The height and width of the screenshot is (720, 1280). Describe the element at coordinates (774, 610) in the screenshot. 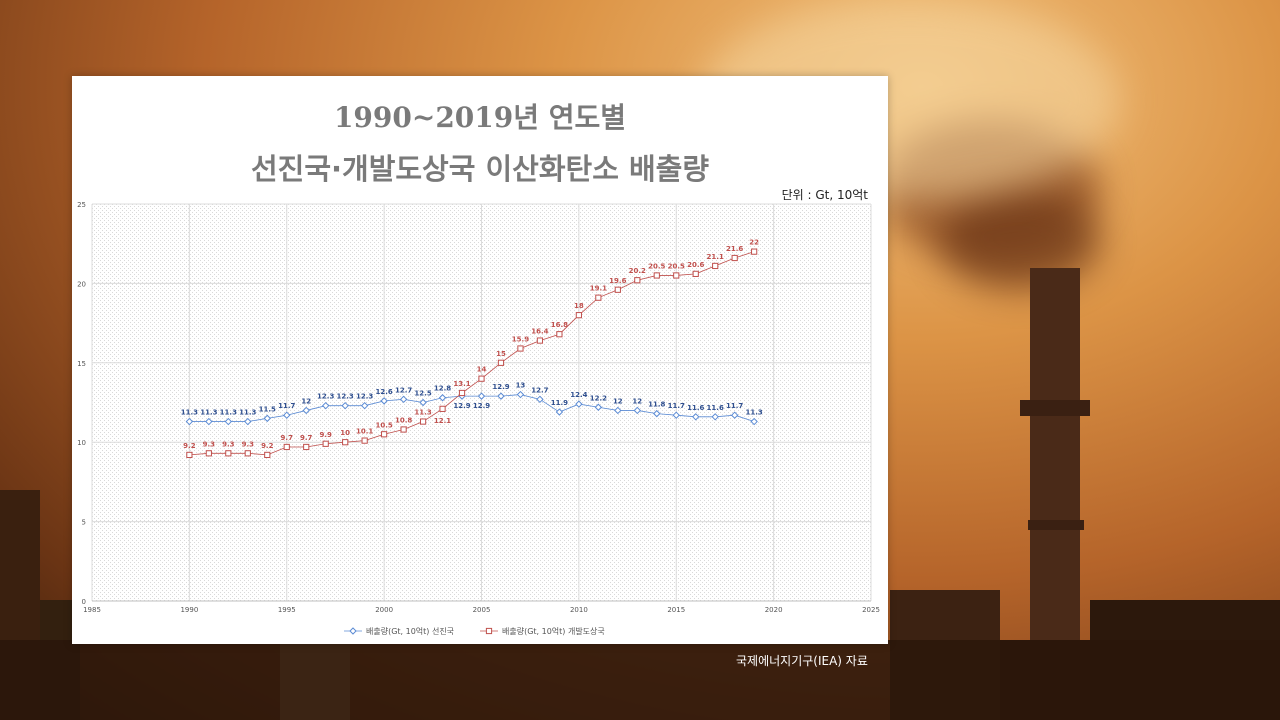

I see `x-tick-label: 2020` at that location.